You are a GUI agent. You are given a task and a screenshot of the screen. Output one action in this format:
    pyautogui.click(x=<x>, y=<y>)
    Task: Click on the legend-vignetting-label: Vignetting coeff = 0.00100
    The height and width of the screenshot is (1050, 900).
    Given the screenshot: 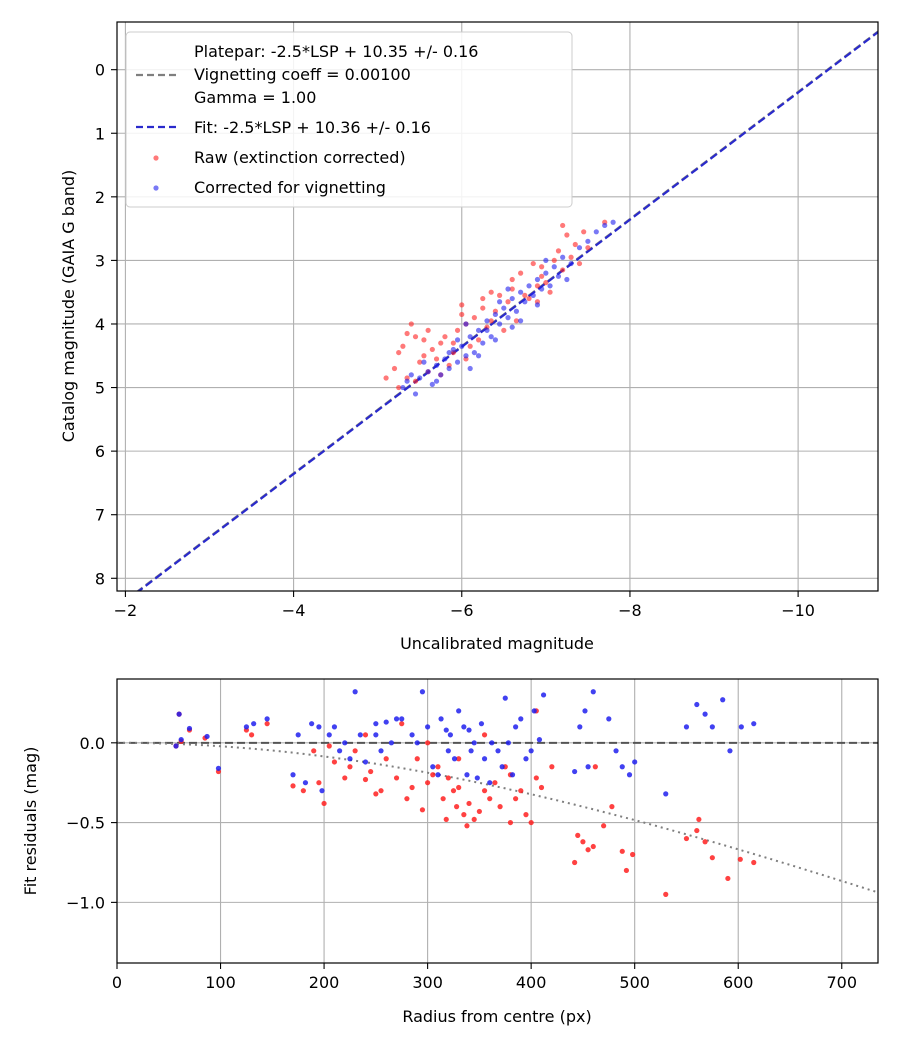 What is the action you would take?
    pyautogui.click(x=302, y=74)
    